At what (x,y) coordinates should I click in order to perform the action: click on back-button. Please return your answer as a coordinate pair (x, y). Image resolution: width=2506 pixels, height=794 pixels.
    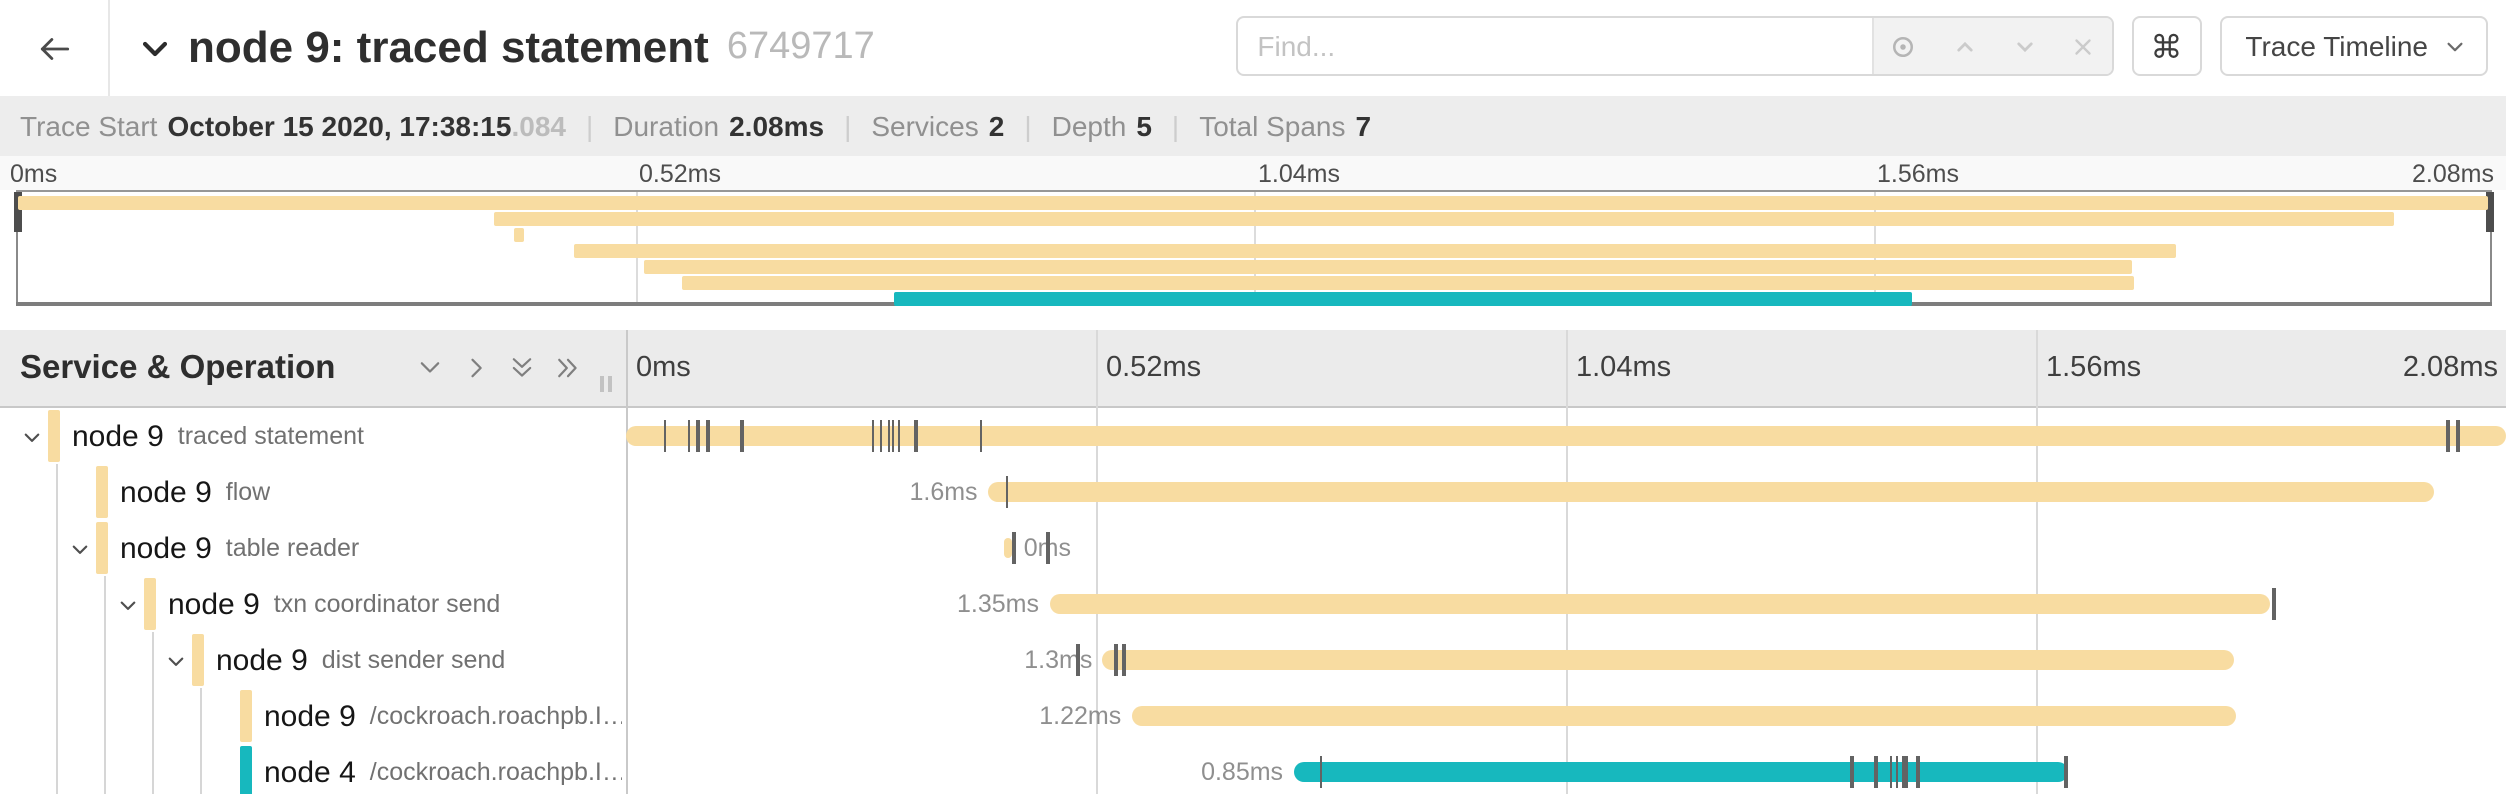
    Looking at the image, I should click on (55, 48).